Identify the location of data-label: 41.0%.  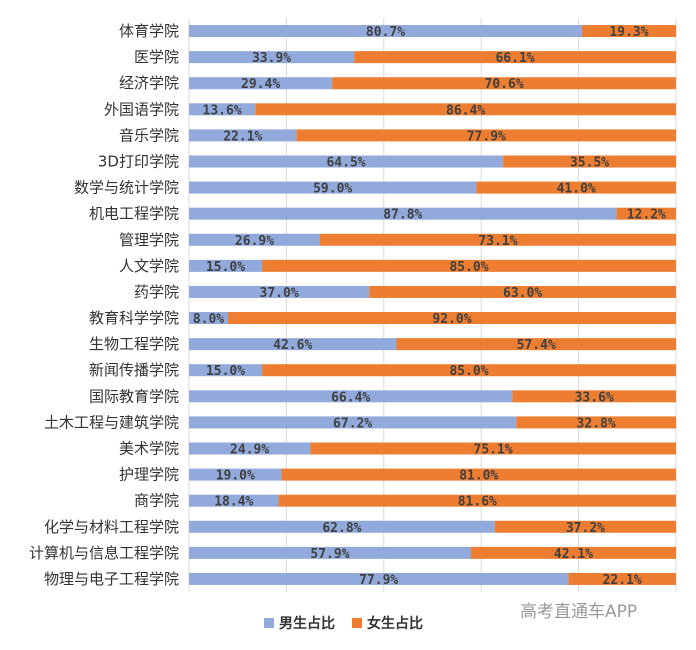
(576, 189).